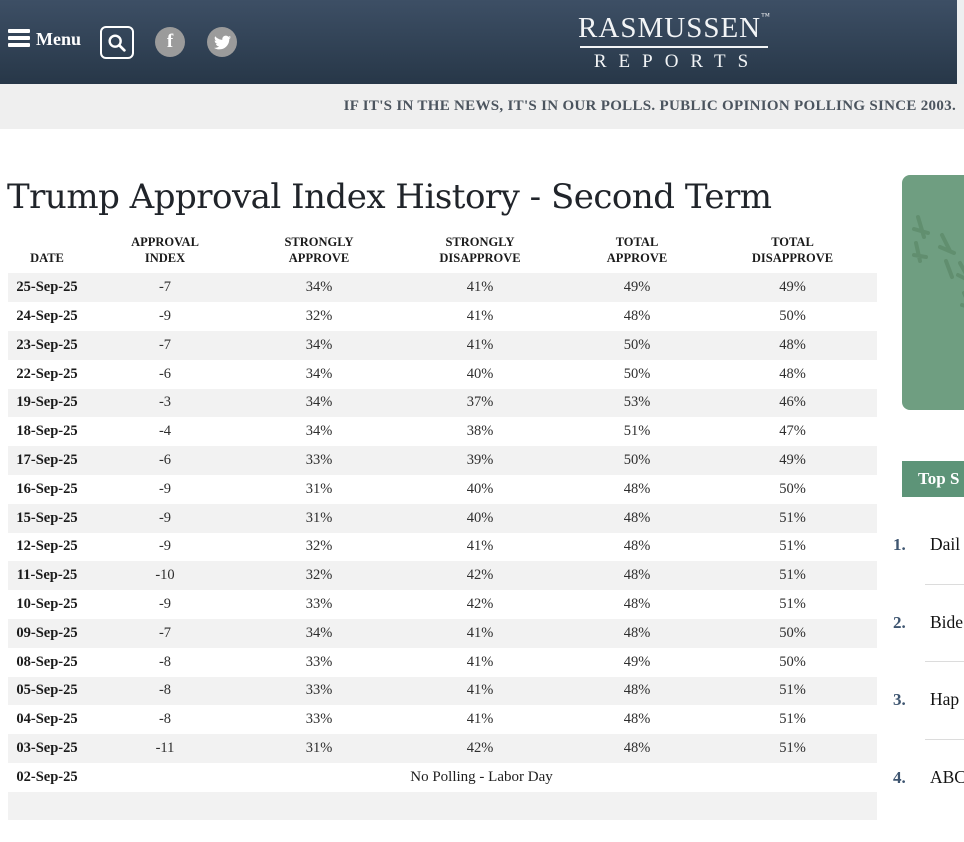 This screenshot has width=964, height=842. Describe the element at coordinates (47, 662) in the screenshot. I see `cell-date: 08-Sep-25` at that location.